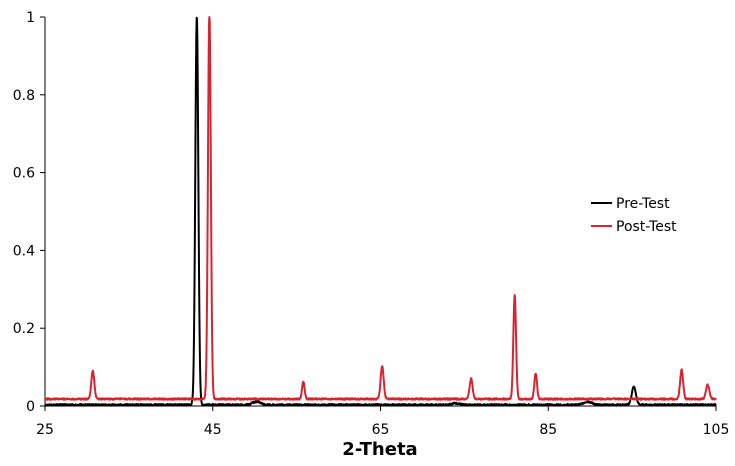 This screenshot has height=466, width=735. Describe the element at coordinates (24, 96) in the screenshot. I see `y-tick-label: 0.8` at that location.